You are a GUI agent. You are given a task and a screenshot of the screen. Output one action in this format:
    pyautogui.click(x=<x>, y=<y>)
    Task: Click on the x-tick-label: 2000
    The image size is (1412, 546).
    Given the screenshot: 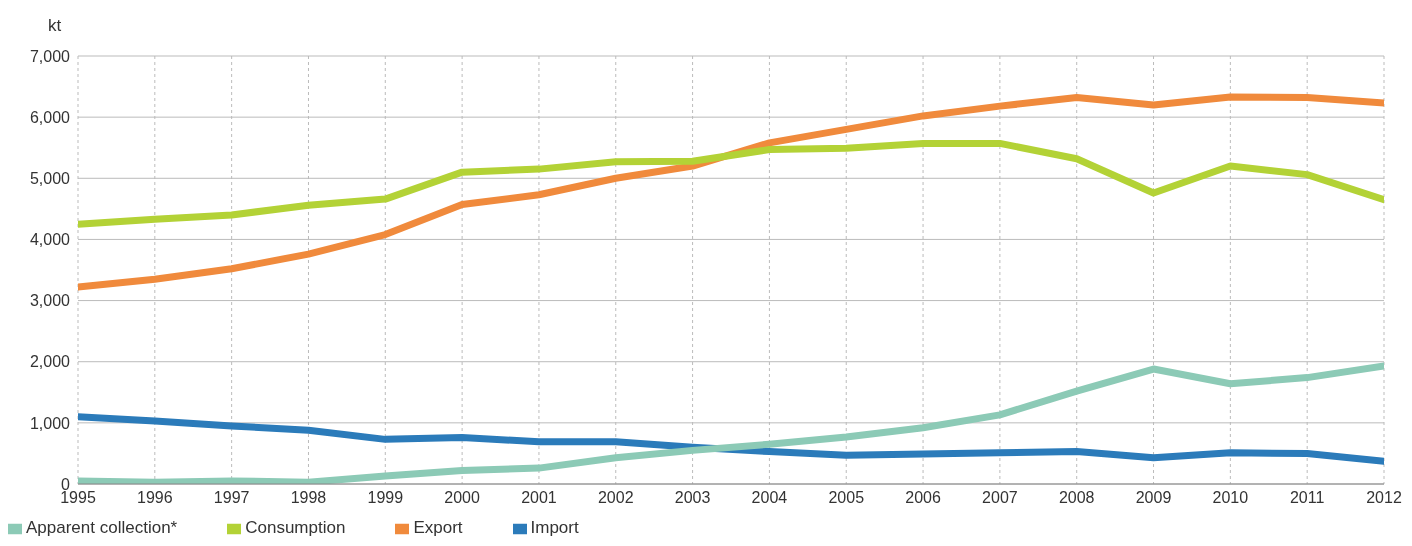 What is the action you would take?
    pyautogui.click(x=462, y=498)
    